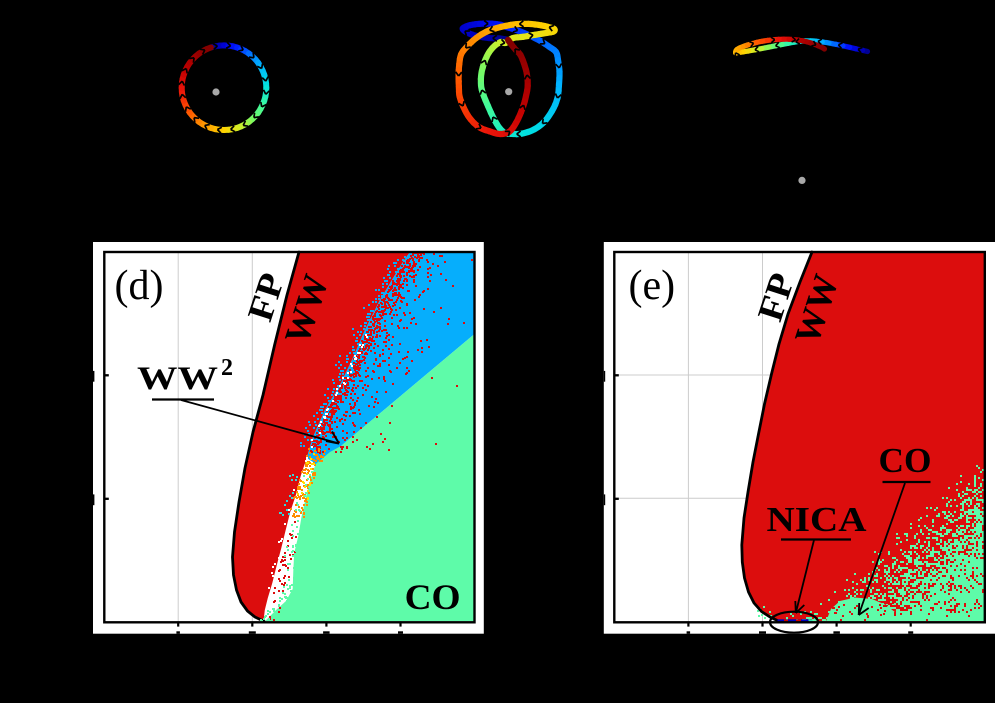  Describe the element at coordinates (177, 379) in the screenshot. I see `svg-text: WW` at that location.